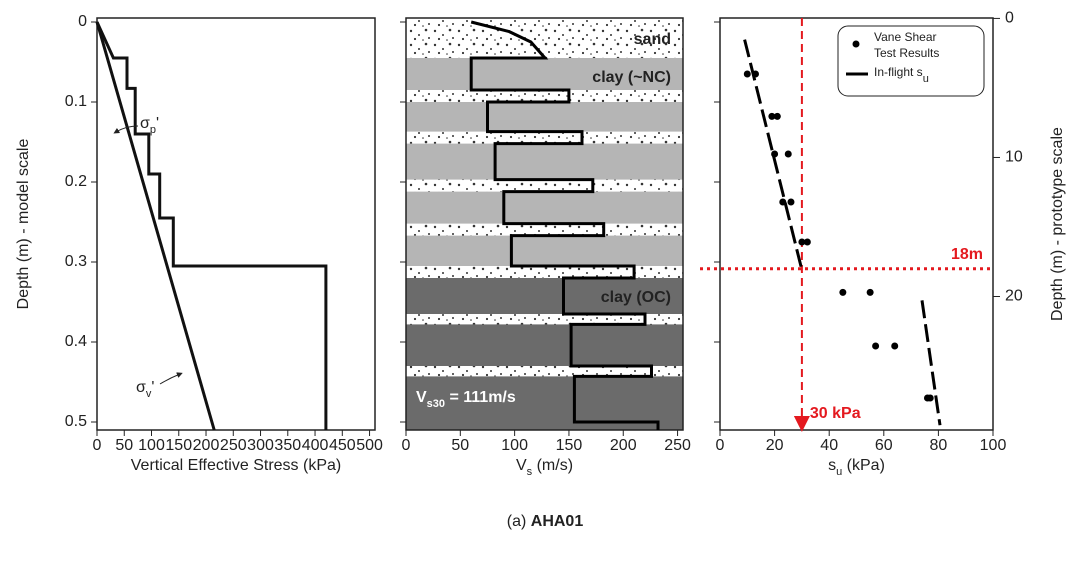 The width and height of the screenshot is (1078, 563). What do you see at coordinates (369, 445) in the screenshot?
I see `x-tick-label: 500` at bounding box center [369, 445].